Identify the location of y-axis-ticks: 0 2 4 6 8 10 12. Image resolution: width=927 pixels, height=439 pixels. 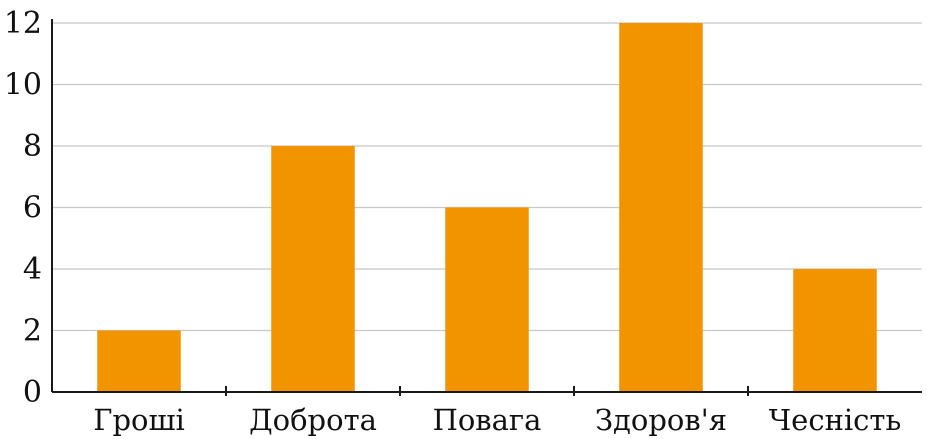
(23, 208).